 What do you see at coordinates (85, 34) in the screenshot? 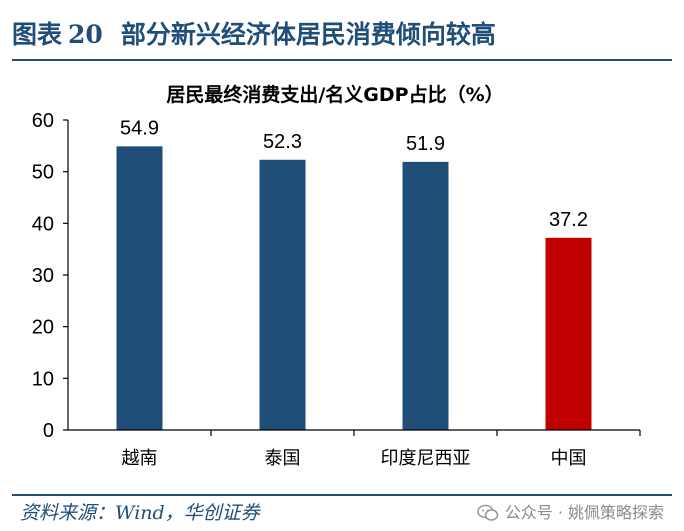
I see `figure-number: 20` at bounding box center [85, 34].